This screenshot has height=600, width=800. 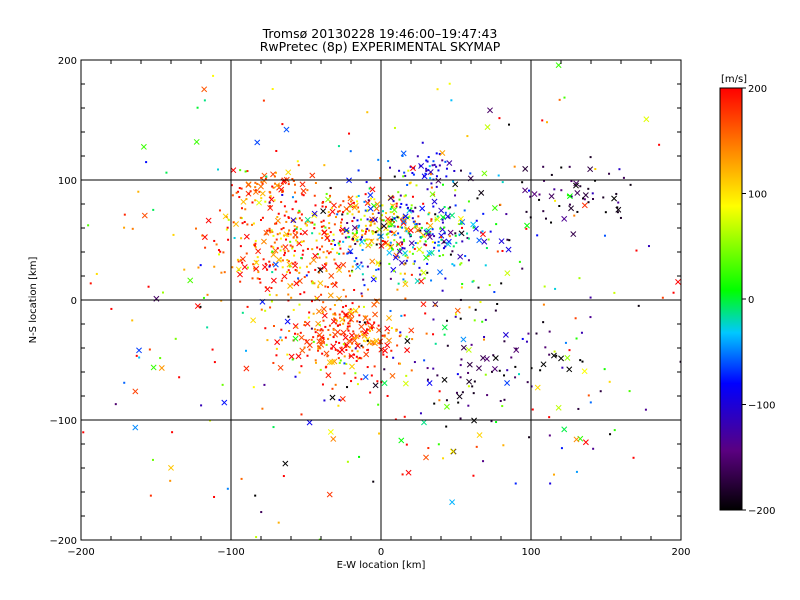 I want to click on y-tick-label: −200, so click(x=63, y=541).